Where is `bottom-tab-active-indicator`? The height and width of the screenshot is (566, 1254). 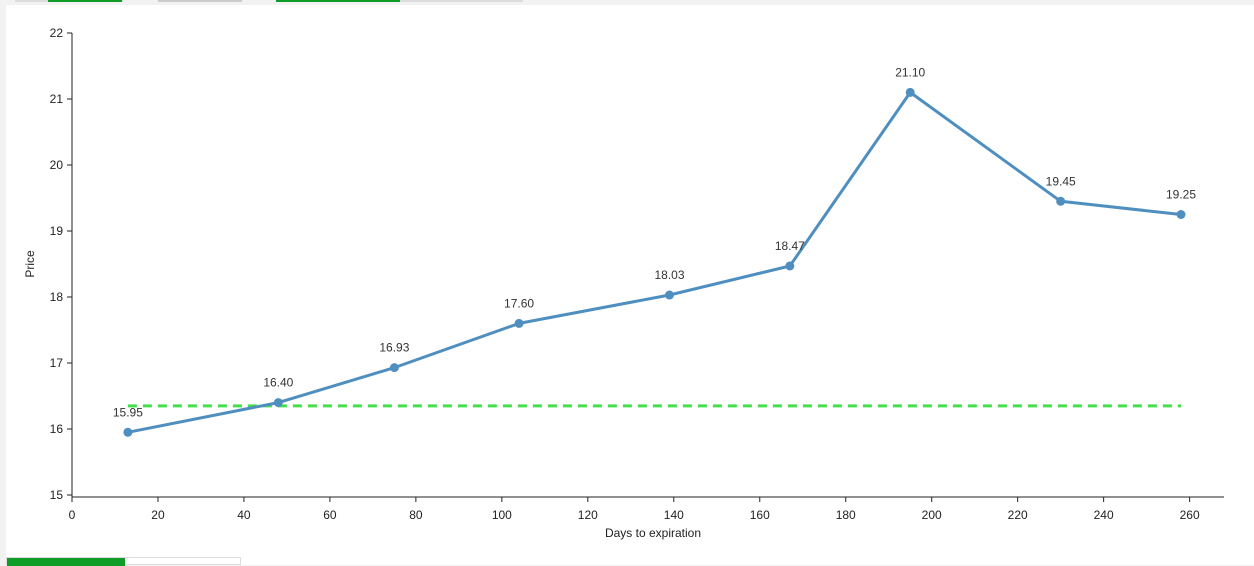
bottom-tab-active-indicator is located at coordinates (66, 562).